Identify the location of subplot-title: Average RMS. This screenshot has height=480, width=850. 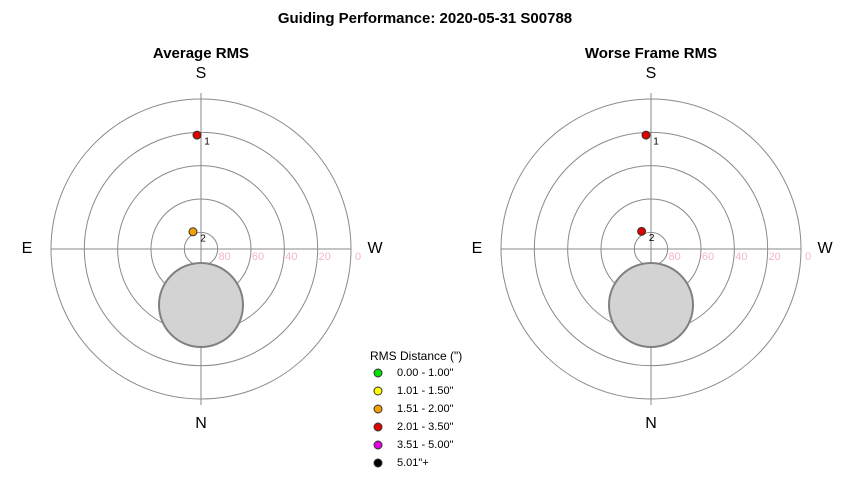
(201, 53).